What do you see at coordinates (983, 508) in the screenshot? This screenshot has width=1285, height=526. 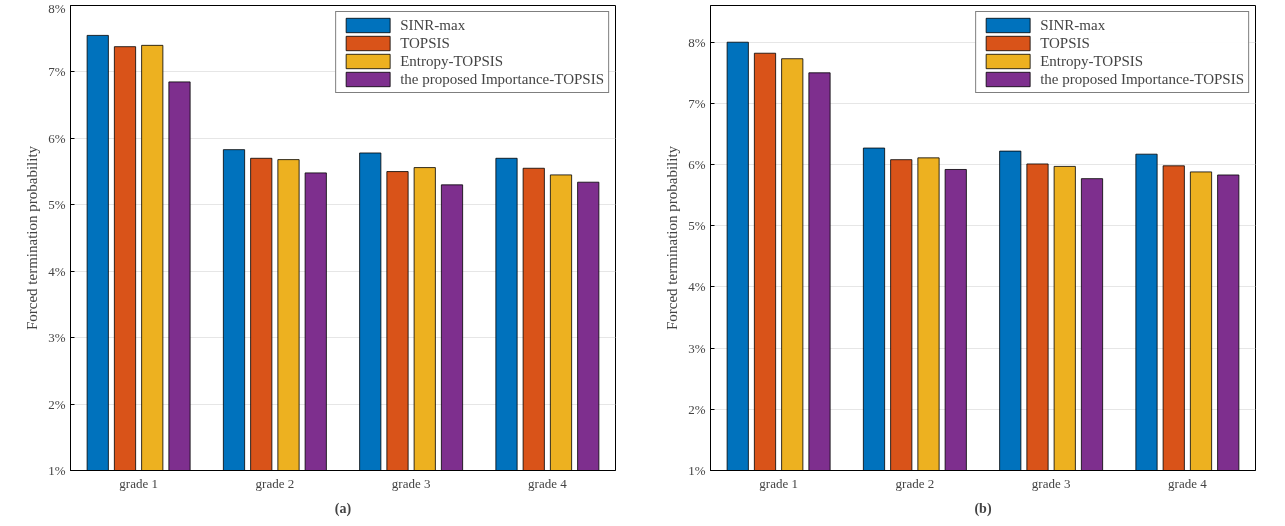 I see `text: (b)` at bounding box center [983, 508].